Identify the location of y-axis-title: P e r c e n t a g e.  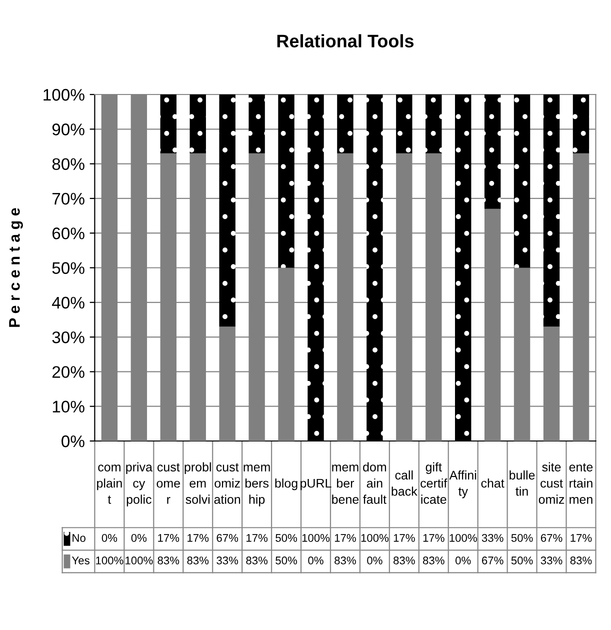
(16, 267).